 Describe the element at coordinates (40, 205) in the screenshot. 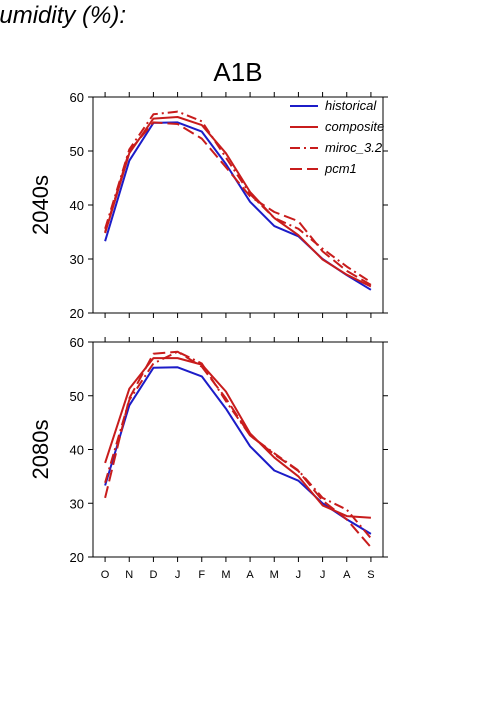

I see `panel-label: 2040s` at that location.